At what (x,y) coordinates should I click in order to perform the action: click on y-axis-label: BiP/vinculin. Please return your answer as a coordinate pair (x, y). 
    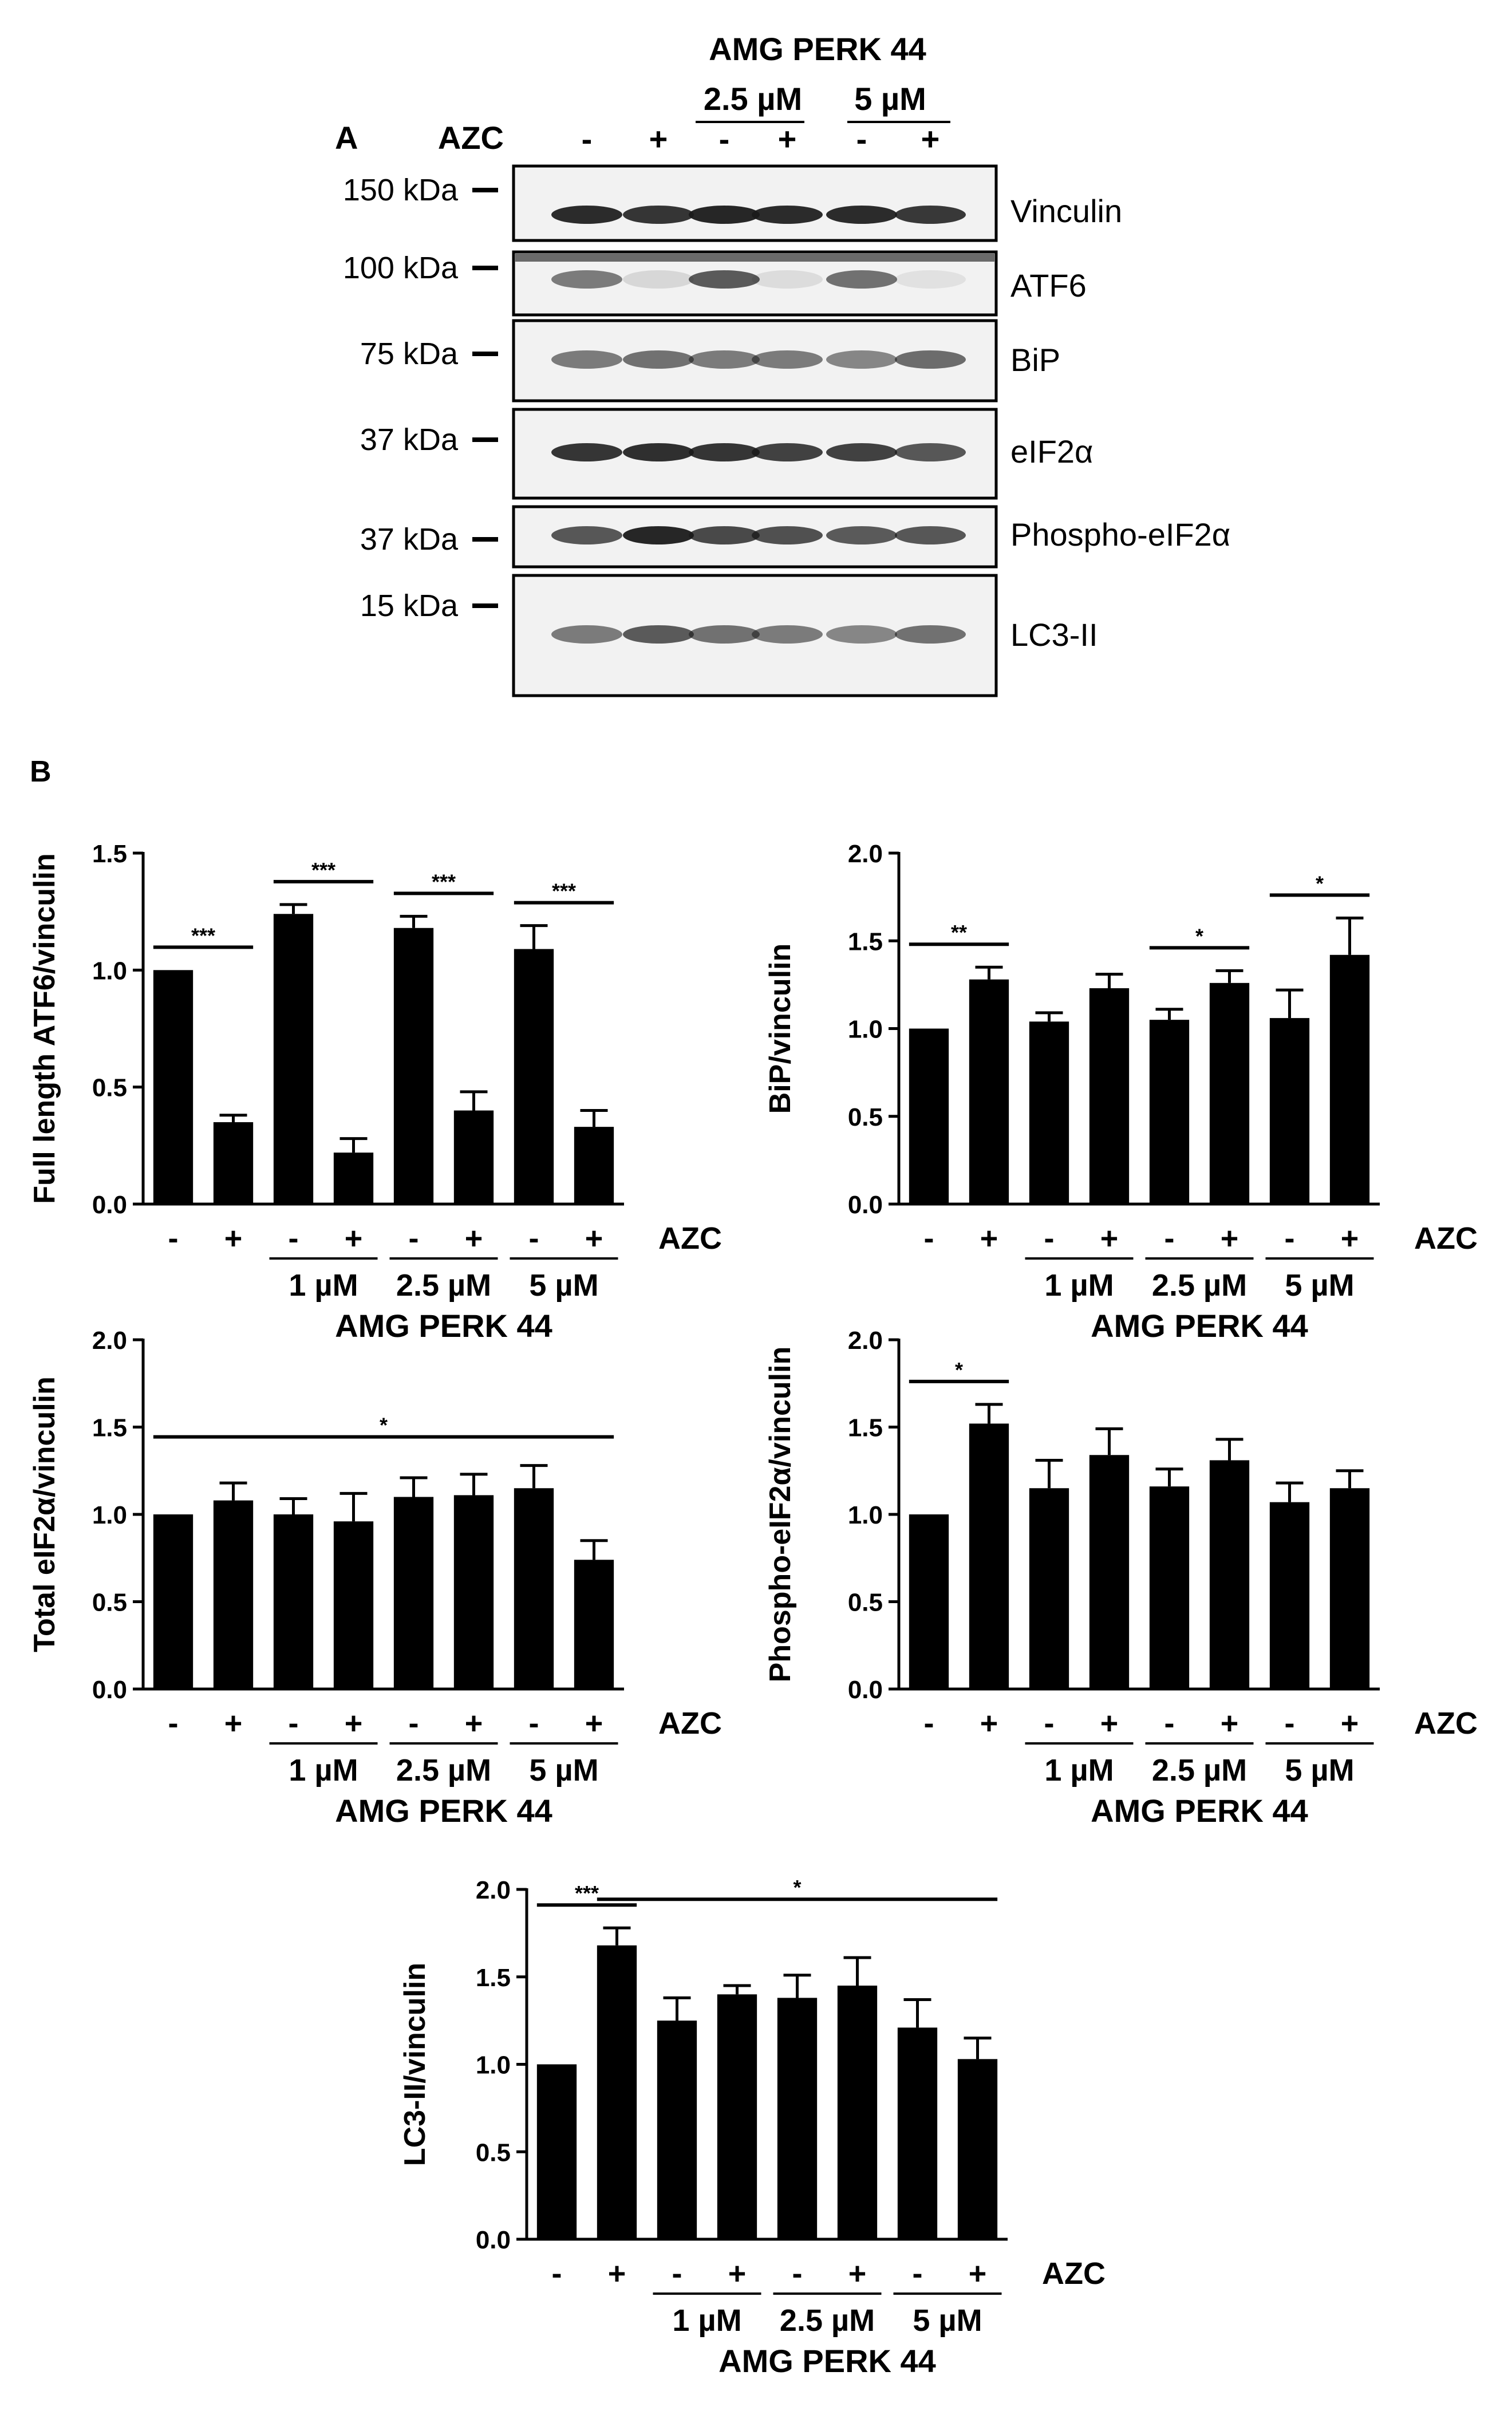
    Looking at the image, I should click on (780, 1029).